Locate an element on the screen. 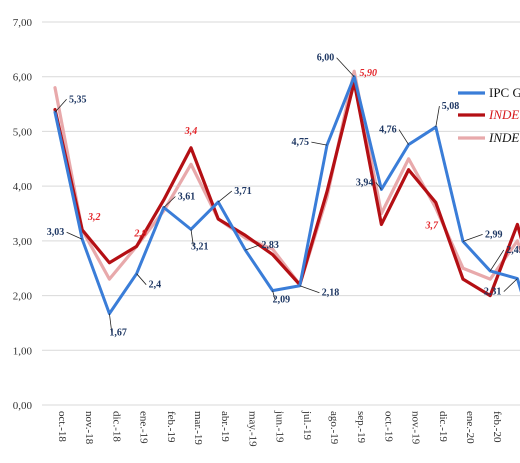  data-label-ipc: 2,45 is located at coordinates (513, 250).